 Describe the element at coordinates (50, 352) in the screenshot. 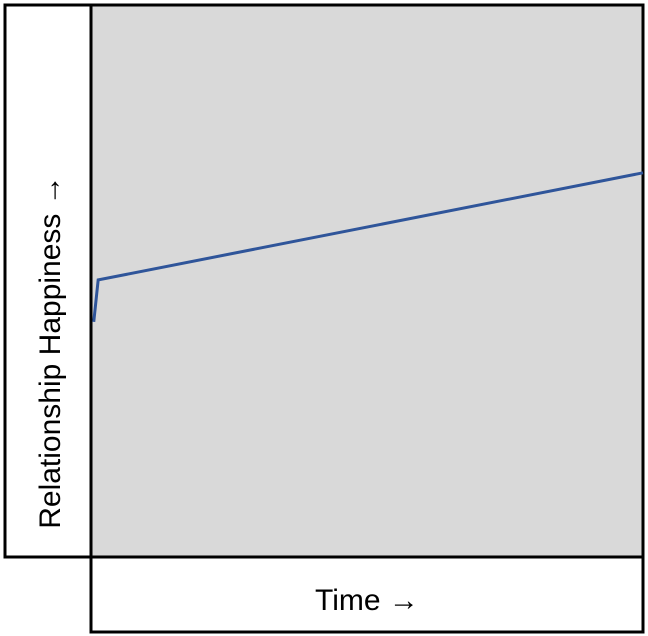

I see `y-axis-label: Relationship Happiness →` at that location.